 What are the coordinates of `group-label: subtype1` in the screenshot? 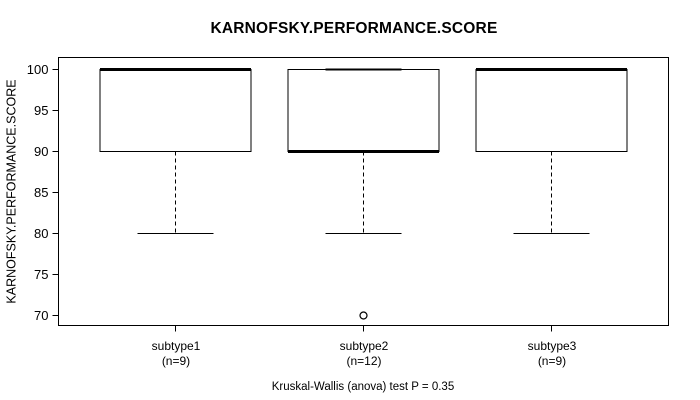 It's located at (176, 346).